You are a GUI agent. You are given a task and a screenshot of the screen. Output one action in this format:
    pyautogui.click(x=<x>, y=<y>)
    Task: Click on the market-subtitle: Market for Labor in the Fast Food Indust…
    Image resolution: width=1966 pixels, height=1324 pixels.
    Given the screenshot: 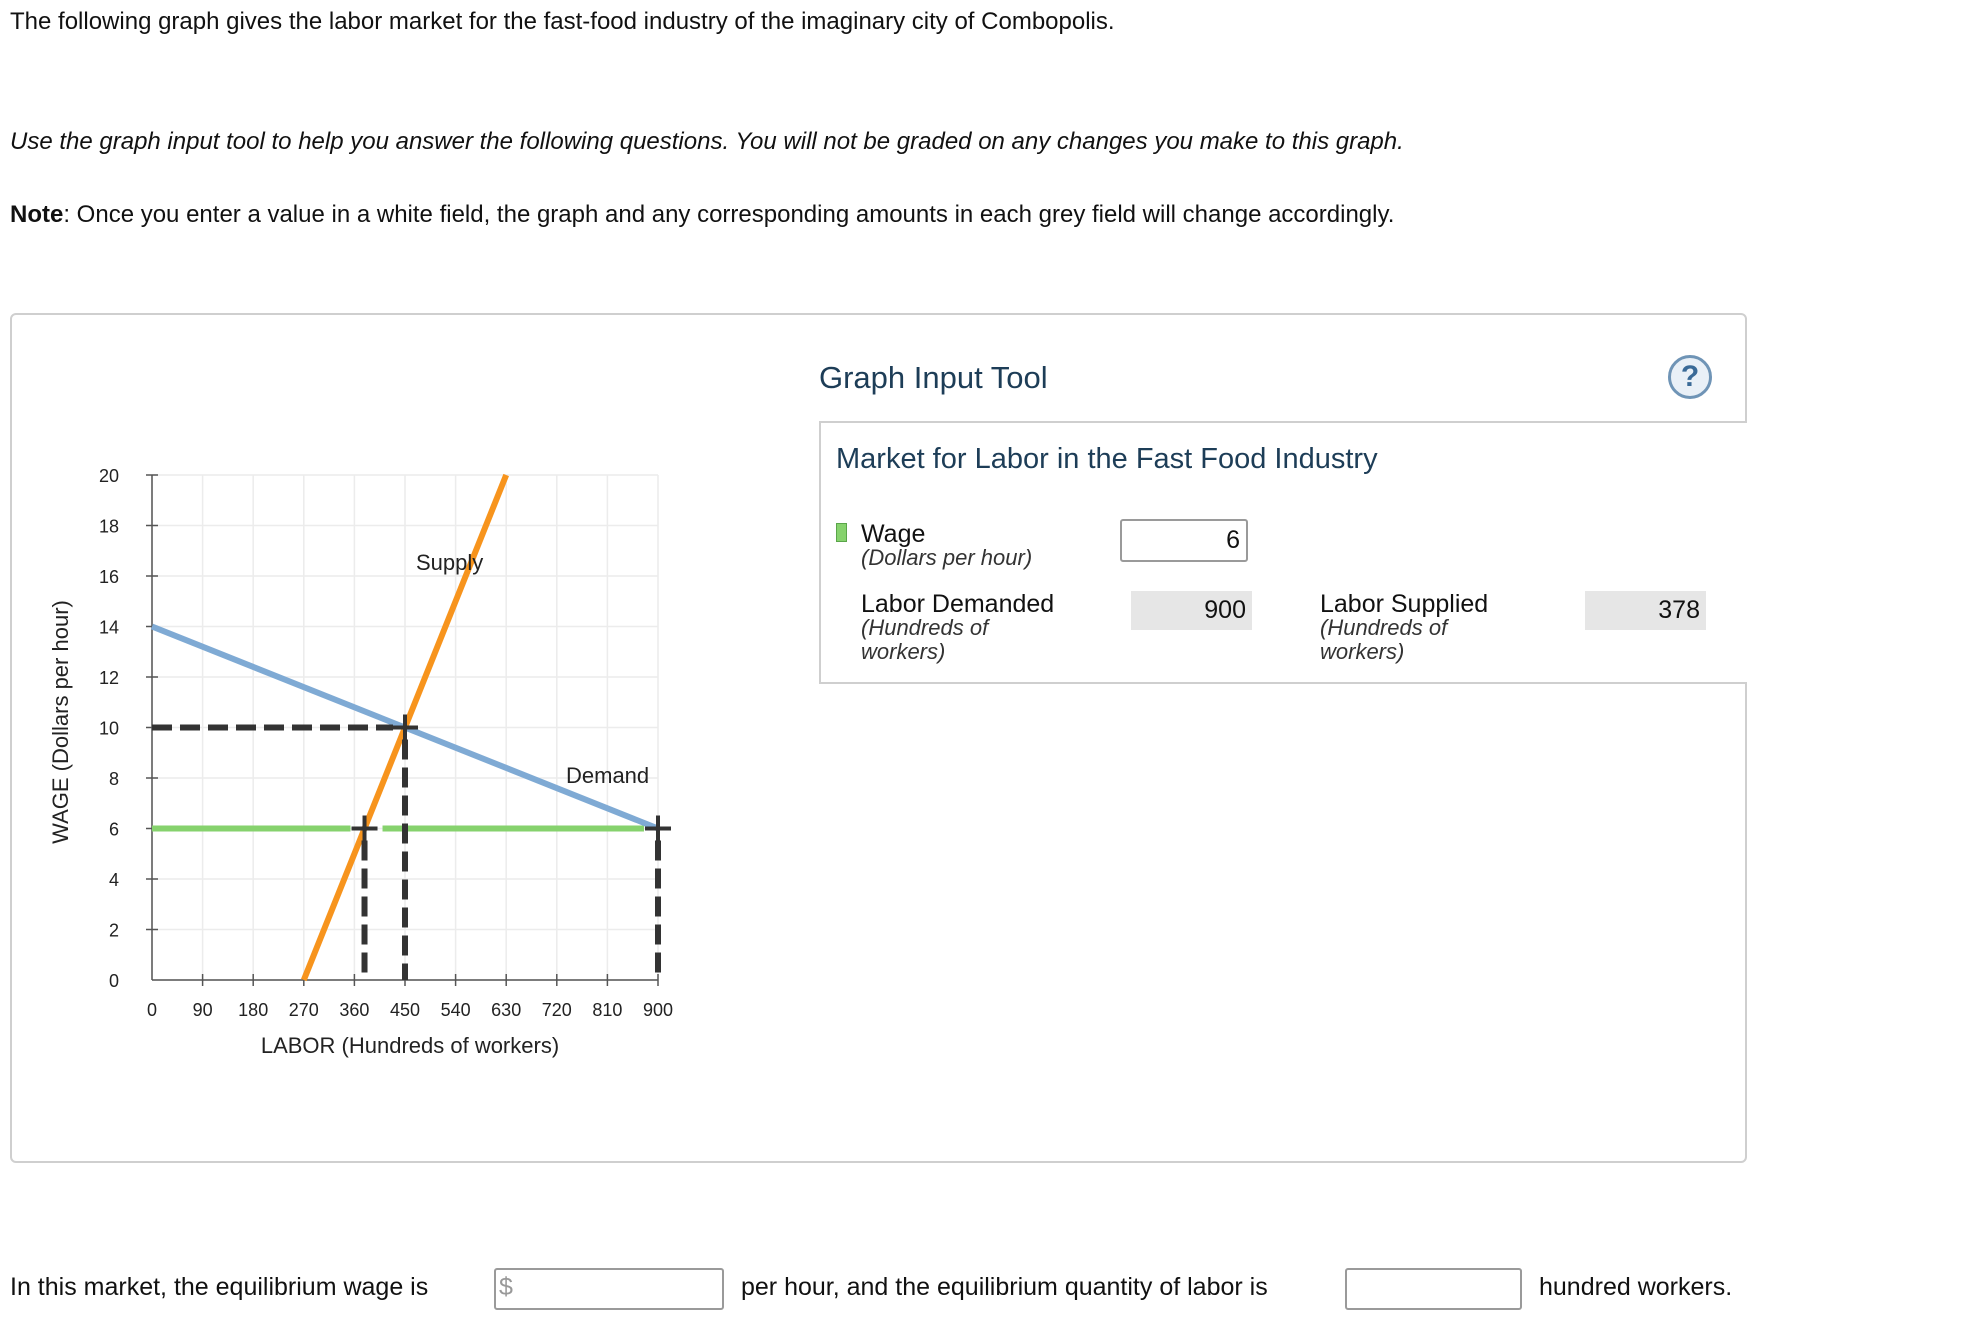 What is the action you would take?
    pyautogui.click(x=1107, y=459)
    